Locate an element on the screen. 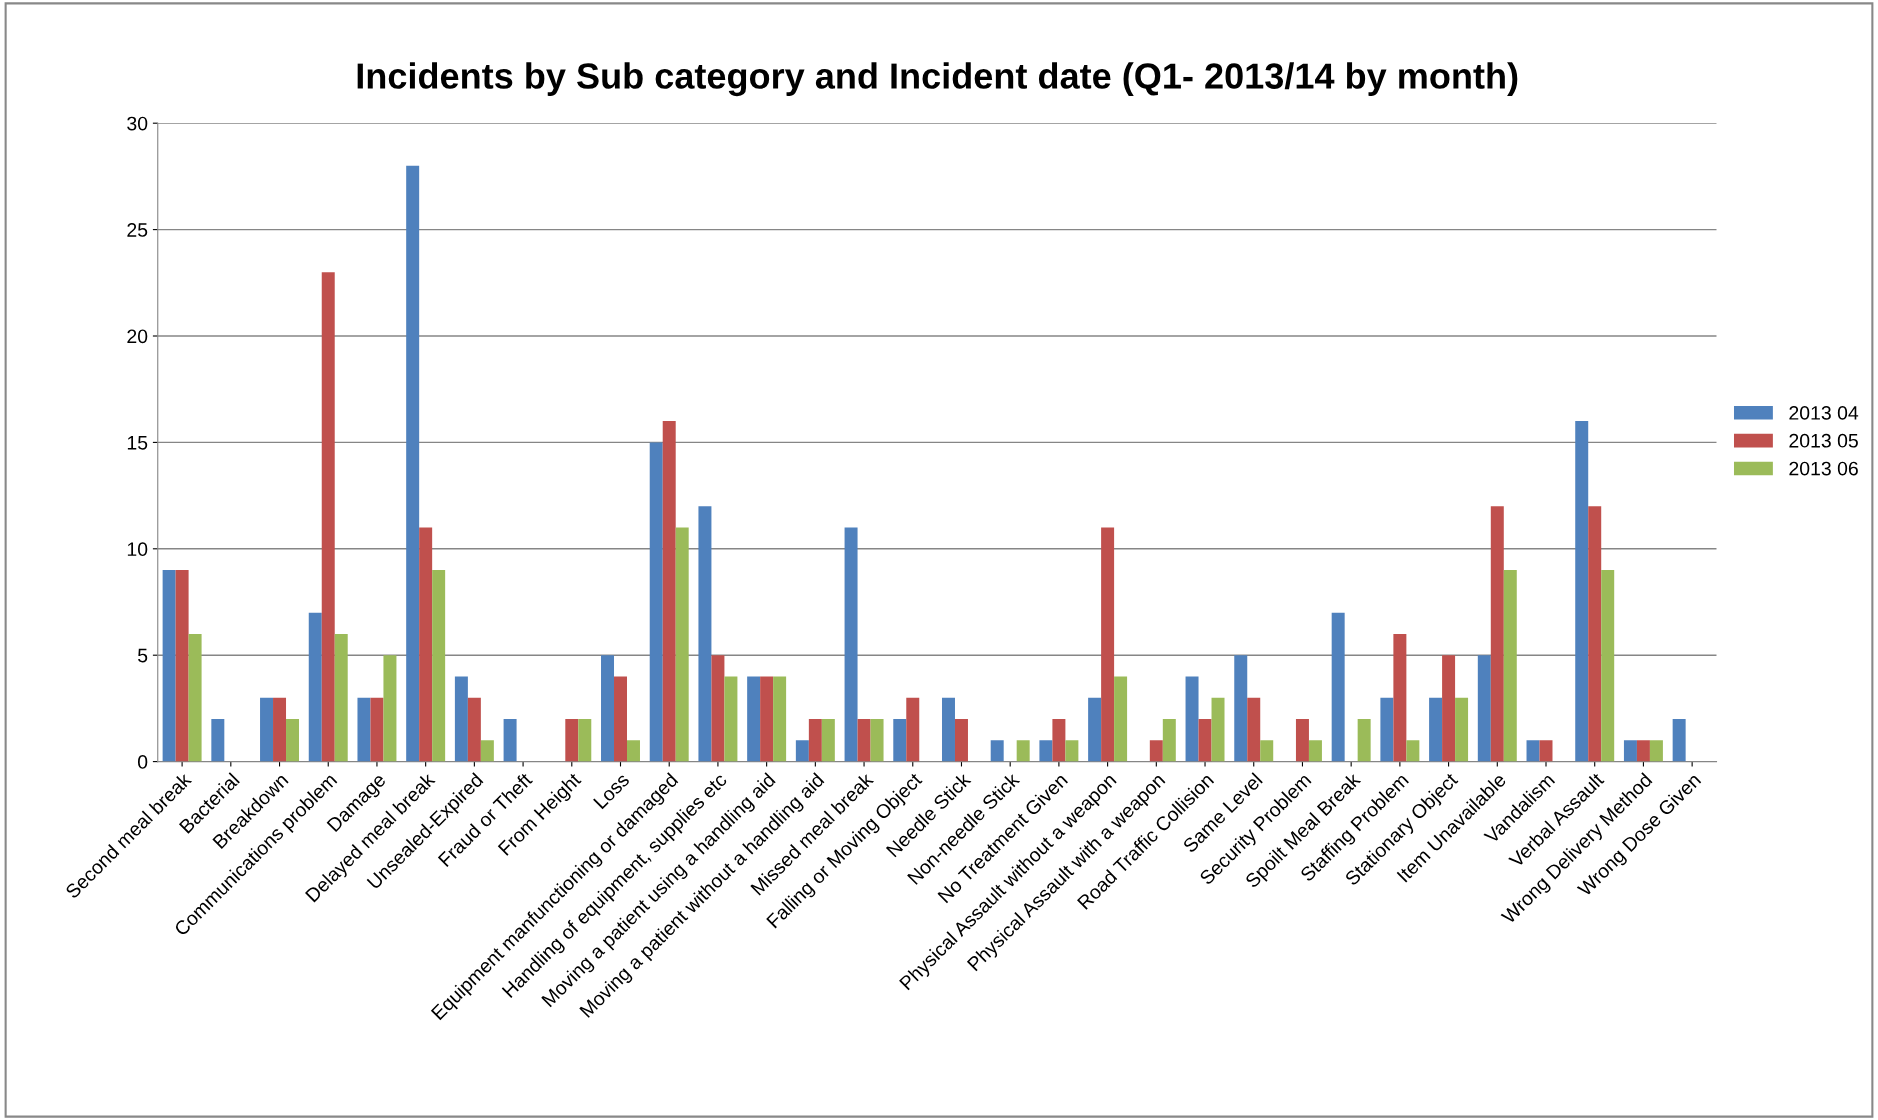  y-tick-label: 30 is located at coordinates (137, 123).